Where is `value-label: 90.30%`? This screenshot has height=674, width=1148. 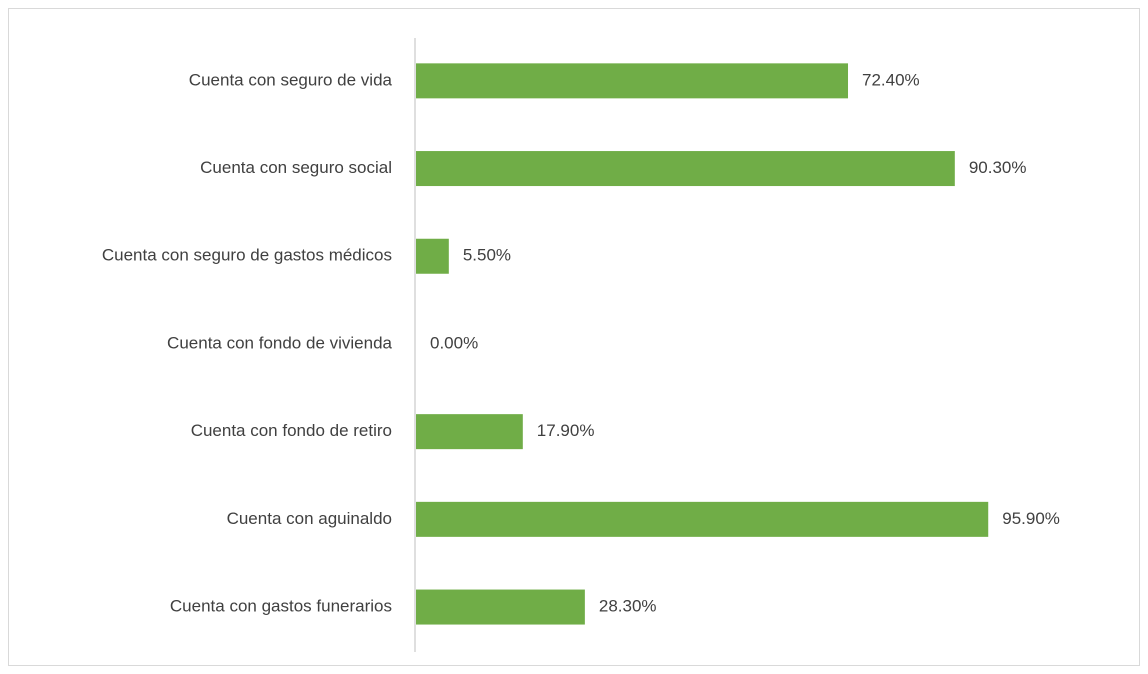 value-label: 90.30% is located at coordinates (998, 167).